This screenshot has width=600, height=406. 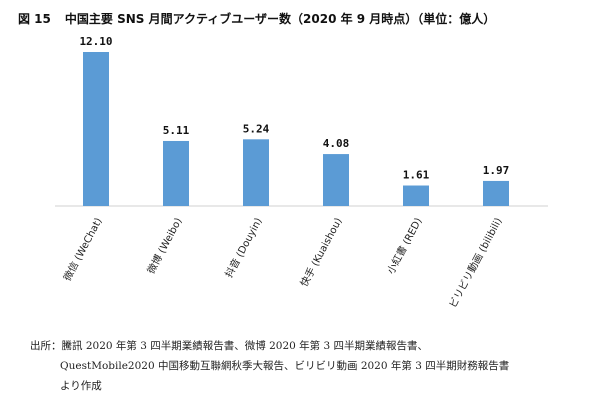 I want to click on category-label-5: 小紅書 (RED), so click(x=404, y=245).